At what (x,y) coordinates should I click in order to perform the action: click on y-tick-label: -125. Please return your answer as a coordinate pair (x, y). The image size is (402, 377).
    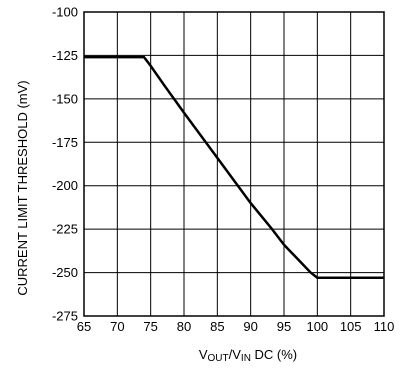
    Looking at the image, I should click on (65, 55).